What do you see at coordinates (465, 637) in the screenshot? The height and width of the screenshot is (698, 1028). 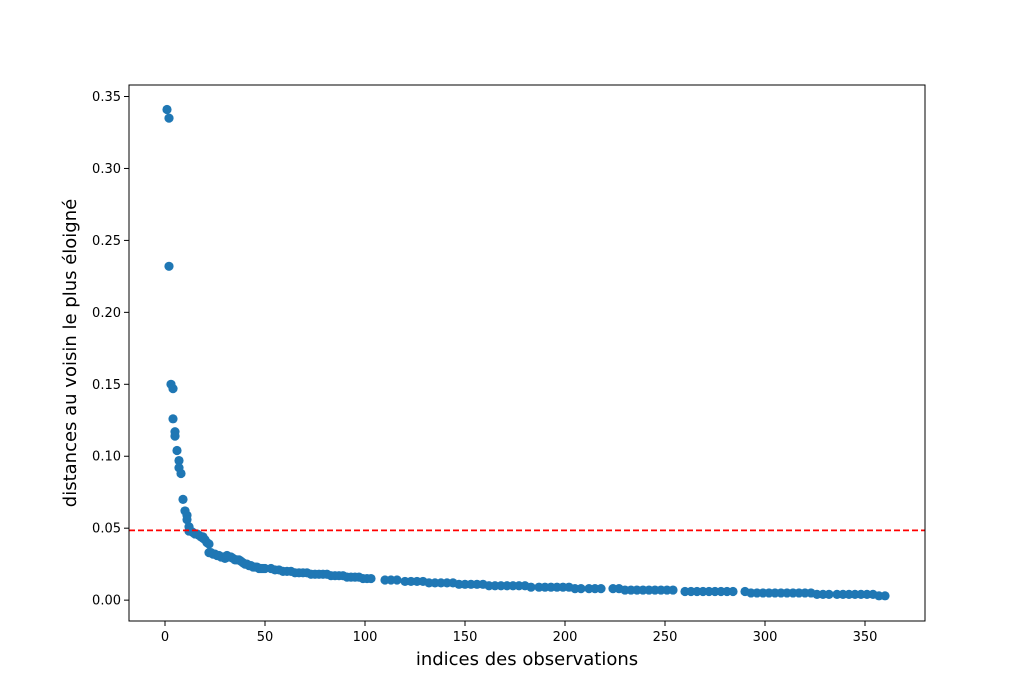 I see `x-tick-label: 150` at bounding box center [465, 637].